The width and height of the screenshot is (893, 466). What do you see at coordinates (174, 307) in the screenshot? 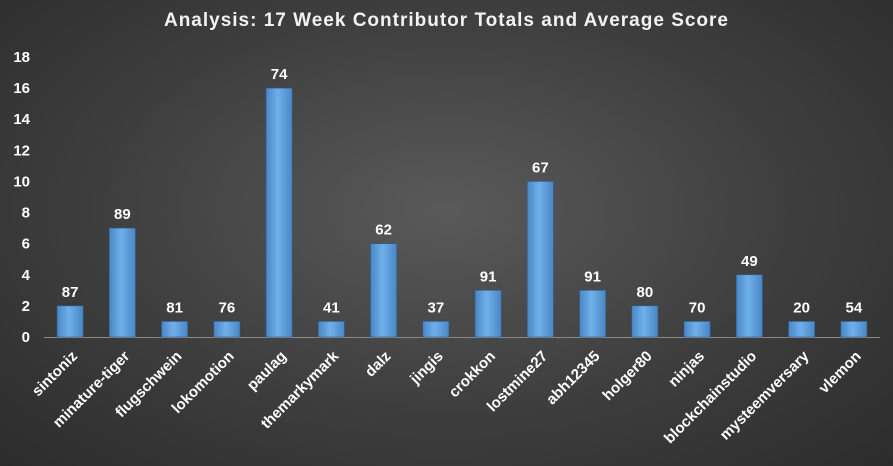
I see `data-label: 81` at bounding box center [174, 307].